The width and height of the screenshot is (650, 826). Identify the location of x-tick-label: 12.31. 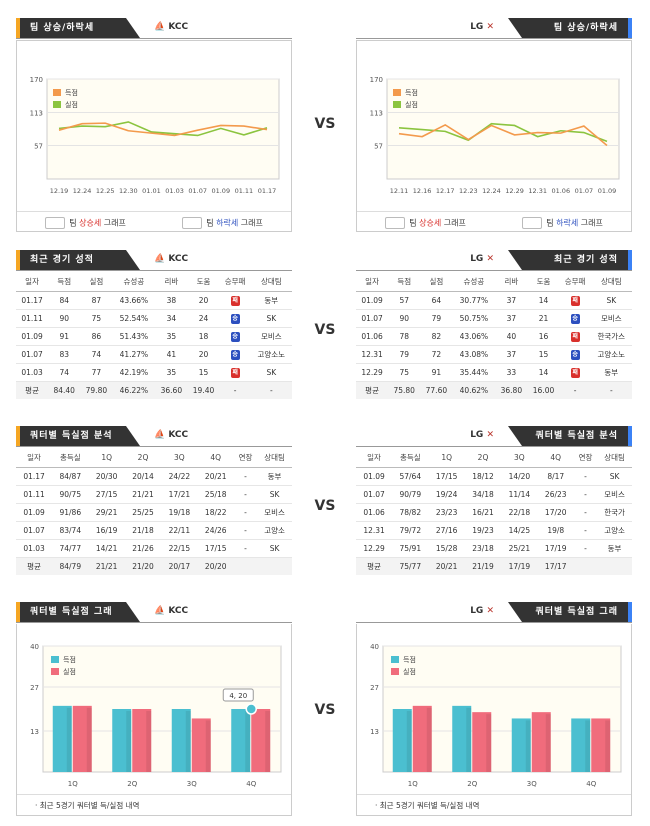
(537, 191).